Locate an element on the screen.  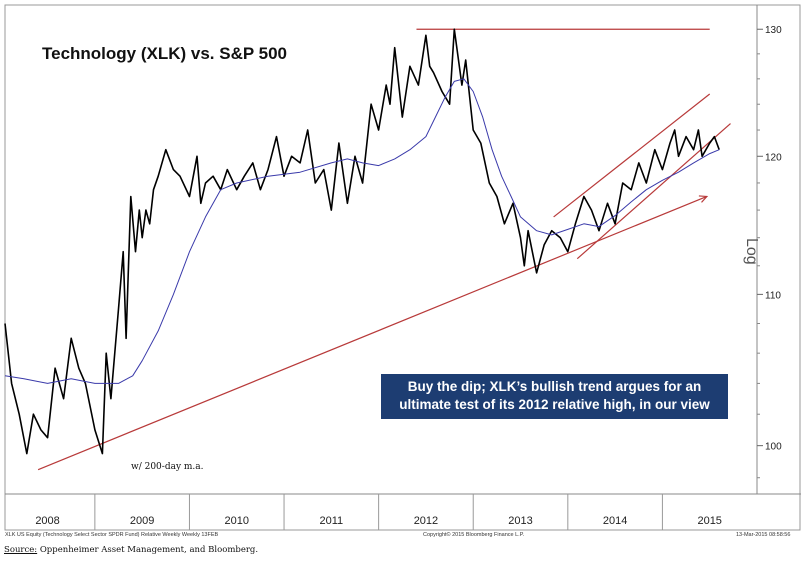
x-tick-label: 2015 is located at coordinates (709, 521).